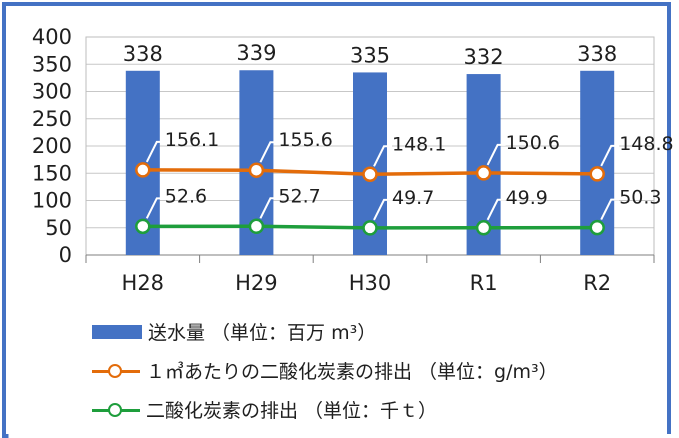 This screenshot has height=438, width=679. What do you see at coordinates (484, 283) in the screenshot?
I see `x-tick-label: R1` at bounding box center [484, 283].